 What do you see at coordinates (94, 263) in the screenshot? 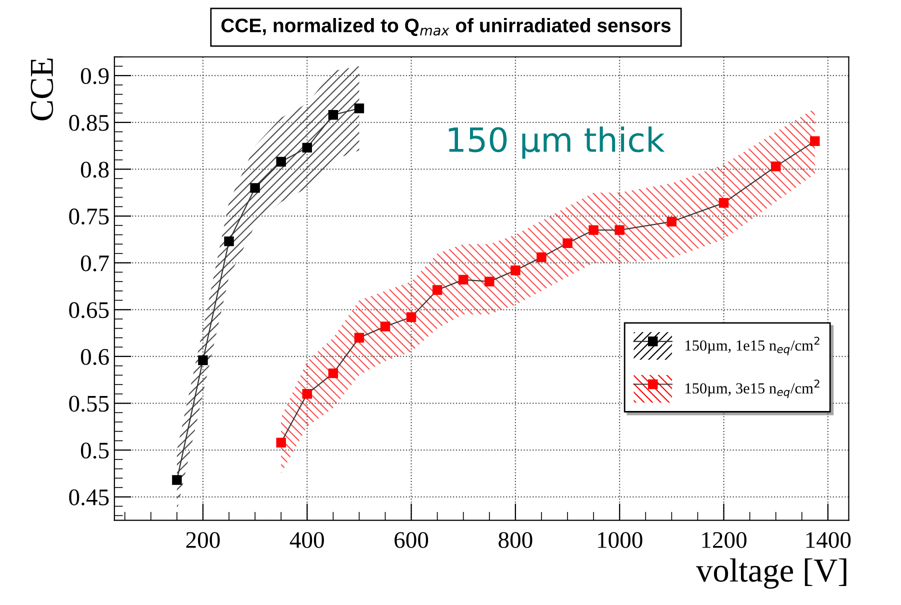
I see `y-tick-label: 0.7` at bounding box center [94, 263].